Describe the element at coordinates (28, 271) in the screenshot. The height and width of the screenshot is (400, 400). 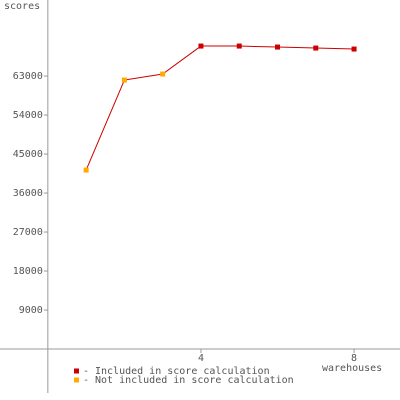
I see `y-tick-label: 18000` at that location.